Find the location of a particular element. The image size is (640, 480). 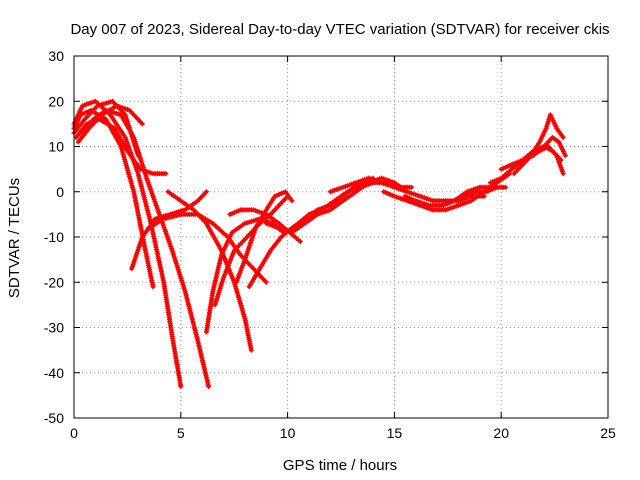

x-tick-label: 0 is located at coordinates (74, 433).